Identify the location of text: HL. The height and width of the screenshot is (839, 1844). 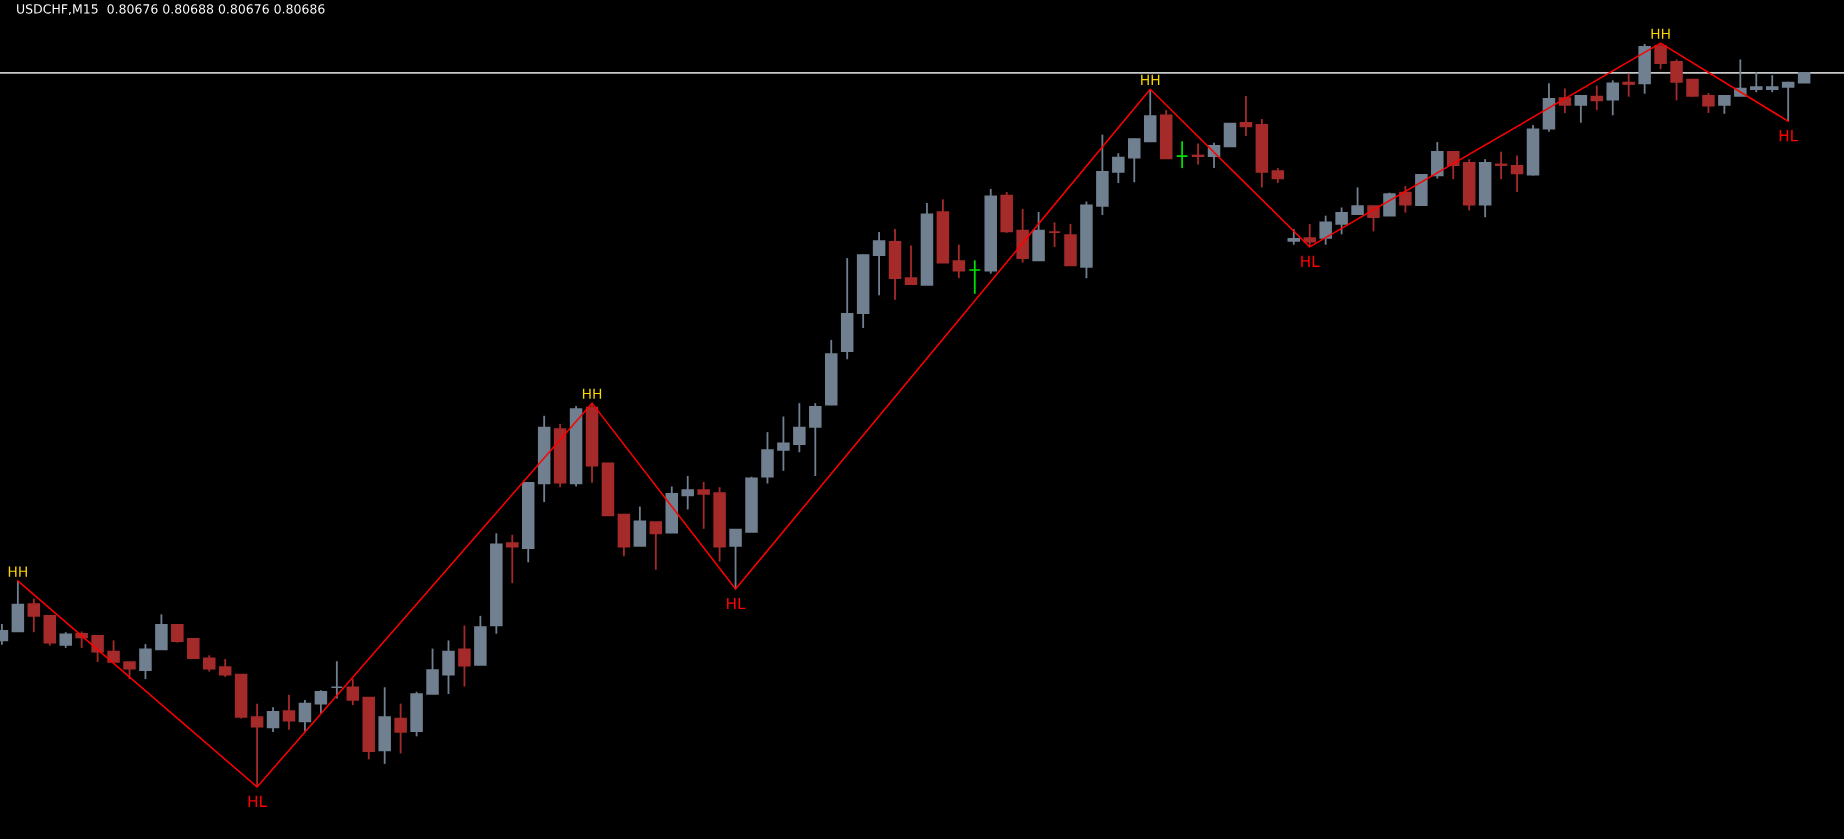
(258, 801).